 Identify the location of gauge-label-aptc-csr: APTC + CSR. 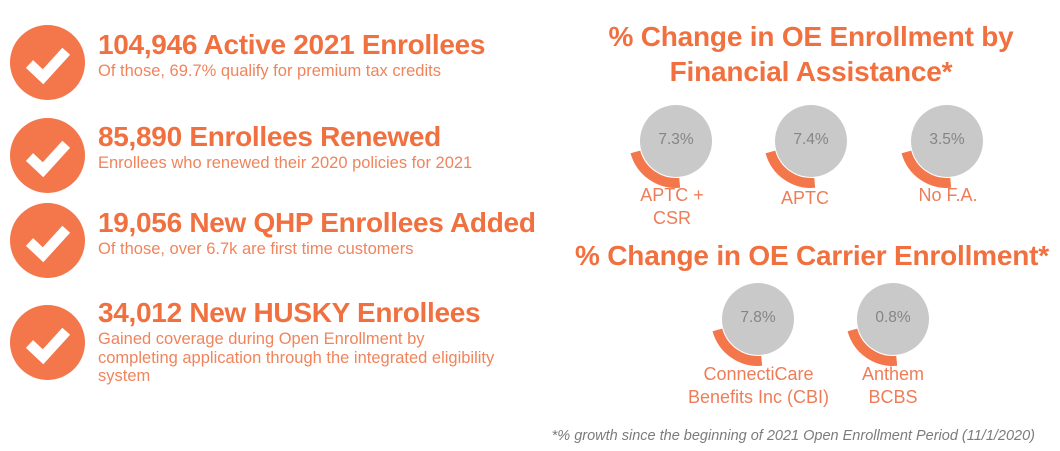
(672, 206).